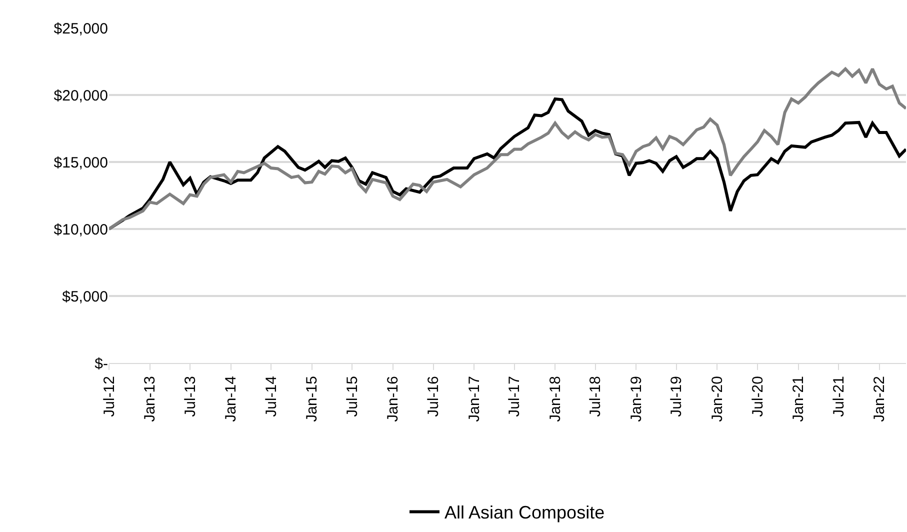 The width and height of the screenshot is (907, 532). I want to click on x-tick-label: Jan-20, so click(717, 399).